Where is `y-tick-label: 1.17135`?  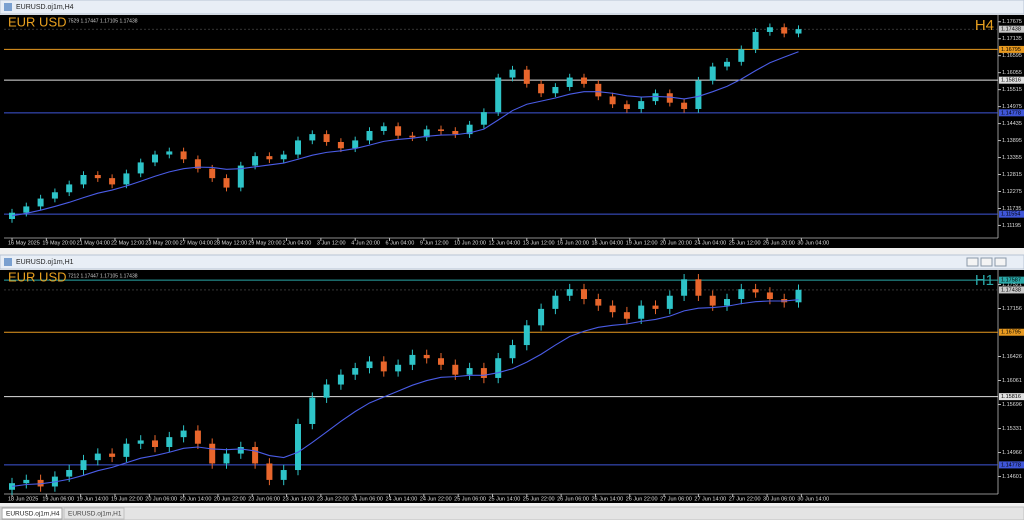
y-tick-label: 1.17135 is located at coordinates (1012, 39).